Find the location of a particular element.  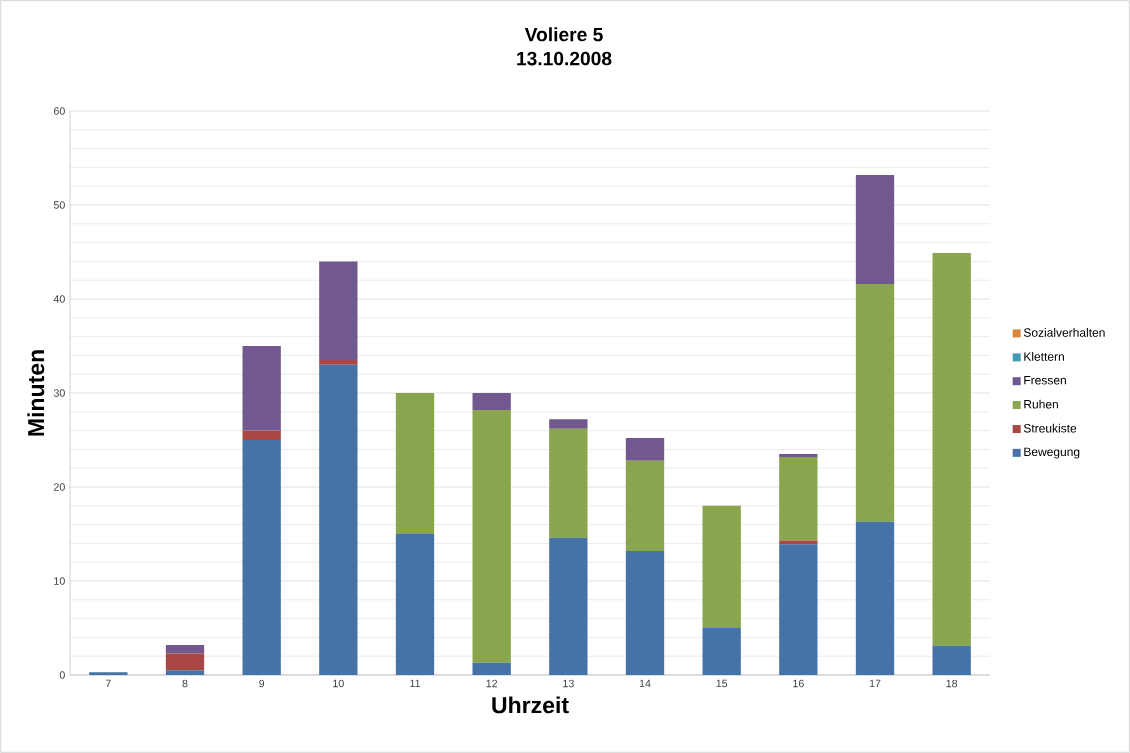

x-tick-label: 13 is located at coordinates (568, 683).